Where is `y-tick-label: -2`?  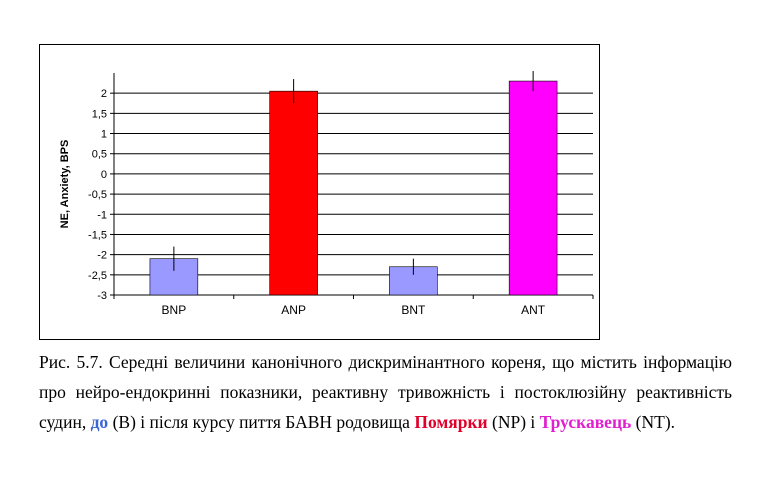
y-tick-label: -2 is located at coordinates (102, 256).